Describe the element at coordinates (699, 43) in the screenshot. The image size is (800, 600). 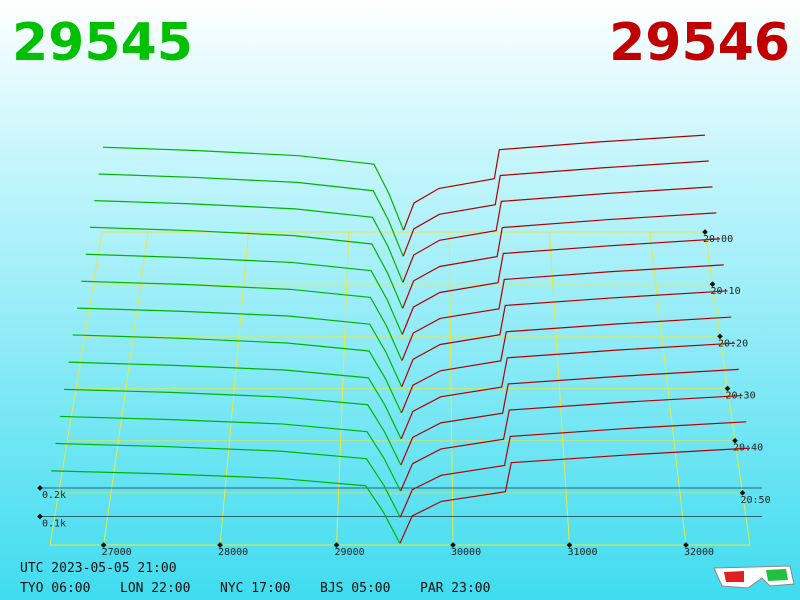
I see `ask-price: 29546` at that location.